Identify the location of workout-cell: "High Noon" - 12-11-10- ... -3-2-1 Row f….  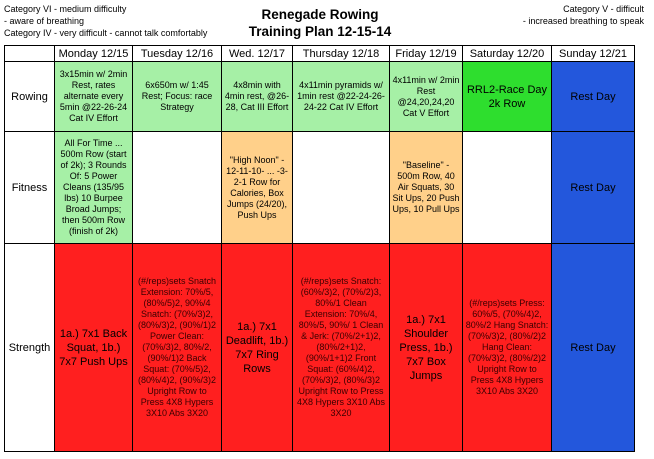
(257, 187).